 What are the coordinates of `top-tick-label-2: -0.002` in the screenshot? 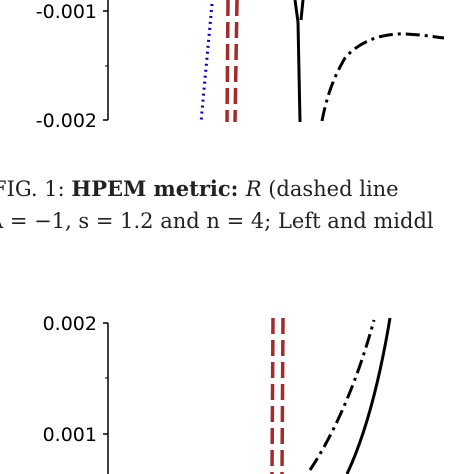 It's located at (66, 121).